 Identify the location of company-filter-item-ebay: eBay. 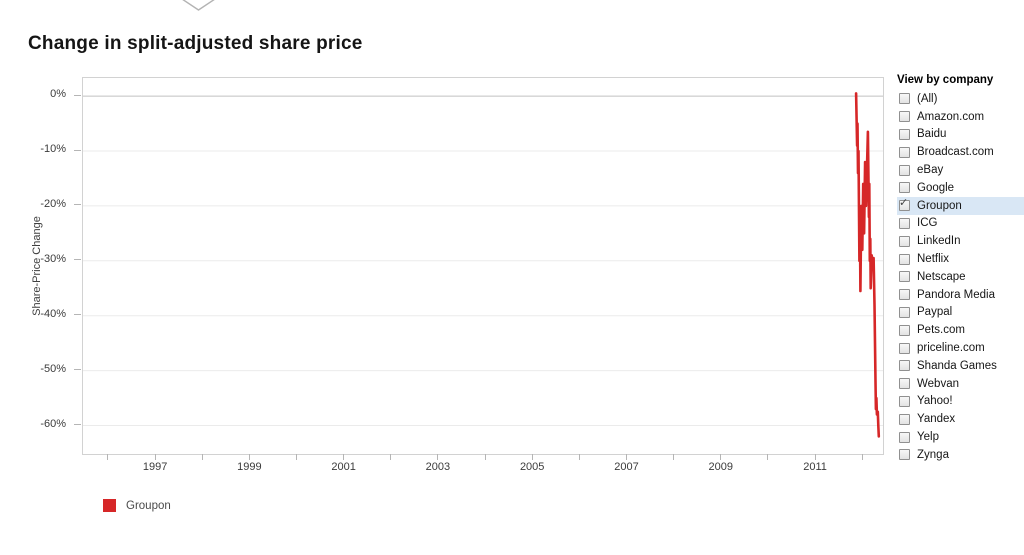
(960, 170).